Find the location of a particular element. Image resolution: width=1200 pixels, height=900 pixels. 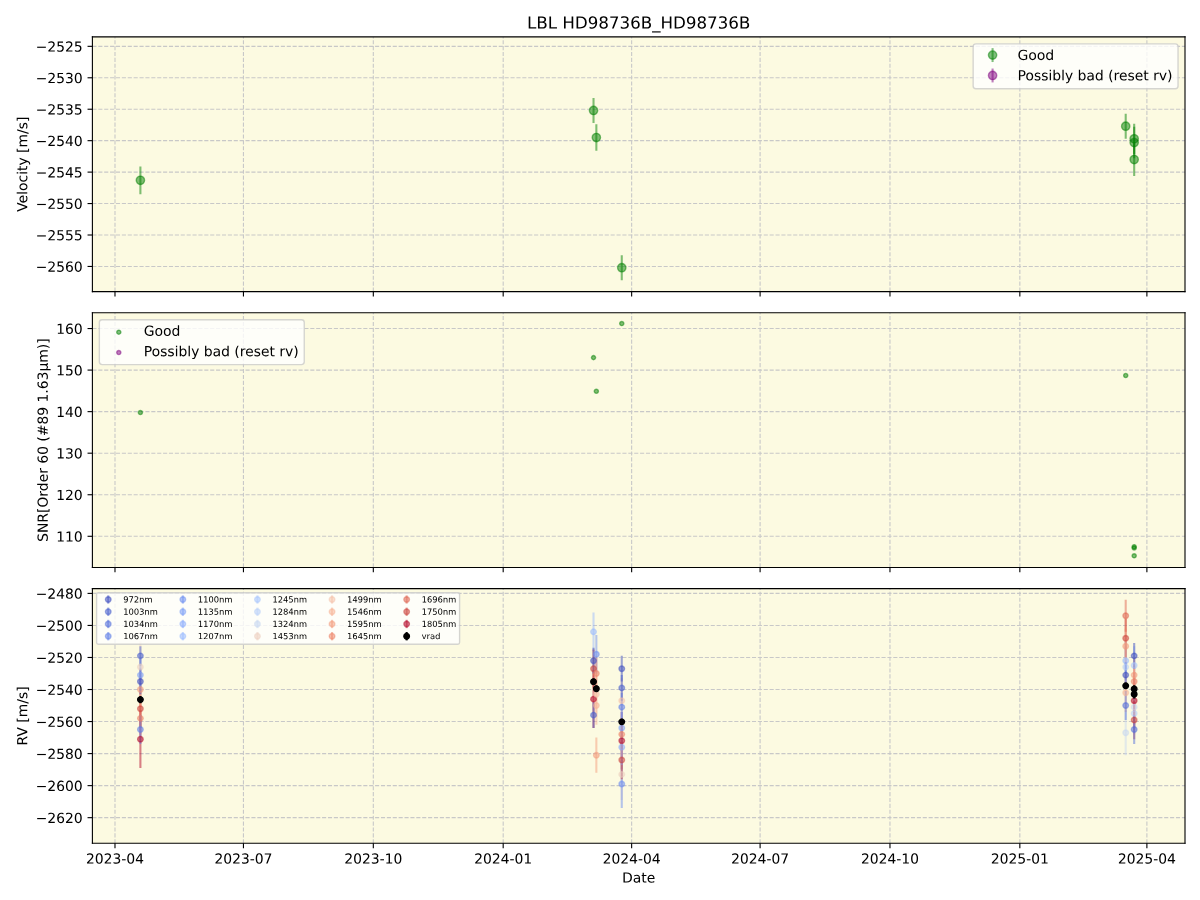

y-tick-label: −2545 is located at coordinates (59, 172).